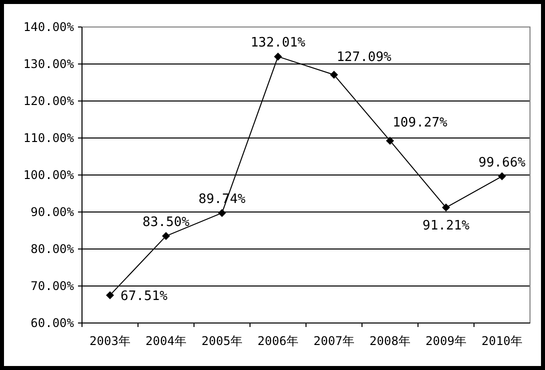 Image resolution: width=545 pixels, height=370 pixels. Describe the element at coordinates (49, 27) in the screenshot. I see `y-tick-label: 140.00%` at that location.